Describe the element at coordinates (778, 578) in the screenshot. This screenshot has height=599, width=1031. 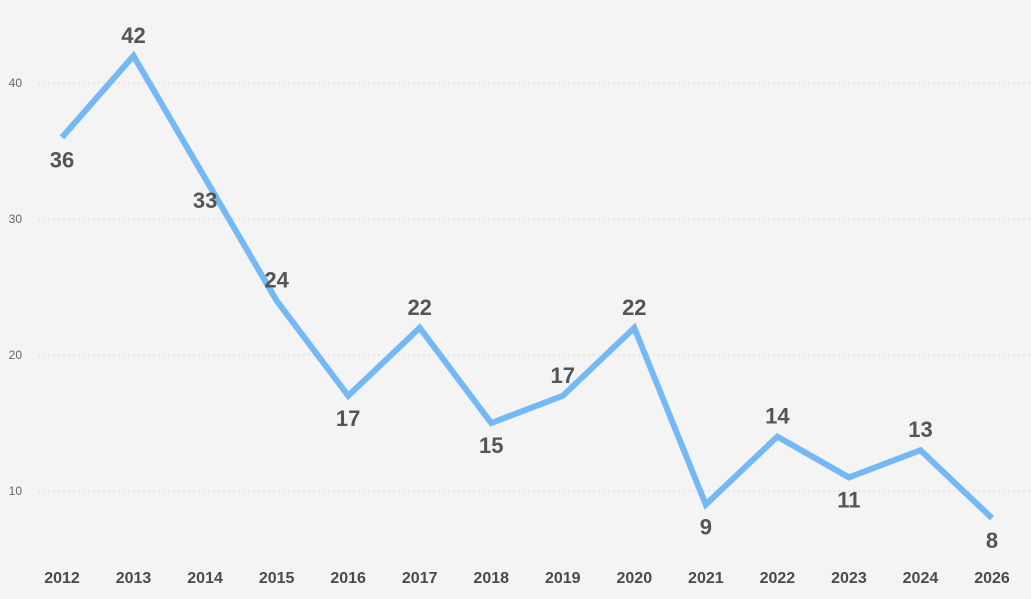
I see `x-tick-label: 2022` at that location.